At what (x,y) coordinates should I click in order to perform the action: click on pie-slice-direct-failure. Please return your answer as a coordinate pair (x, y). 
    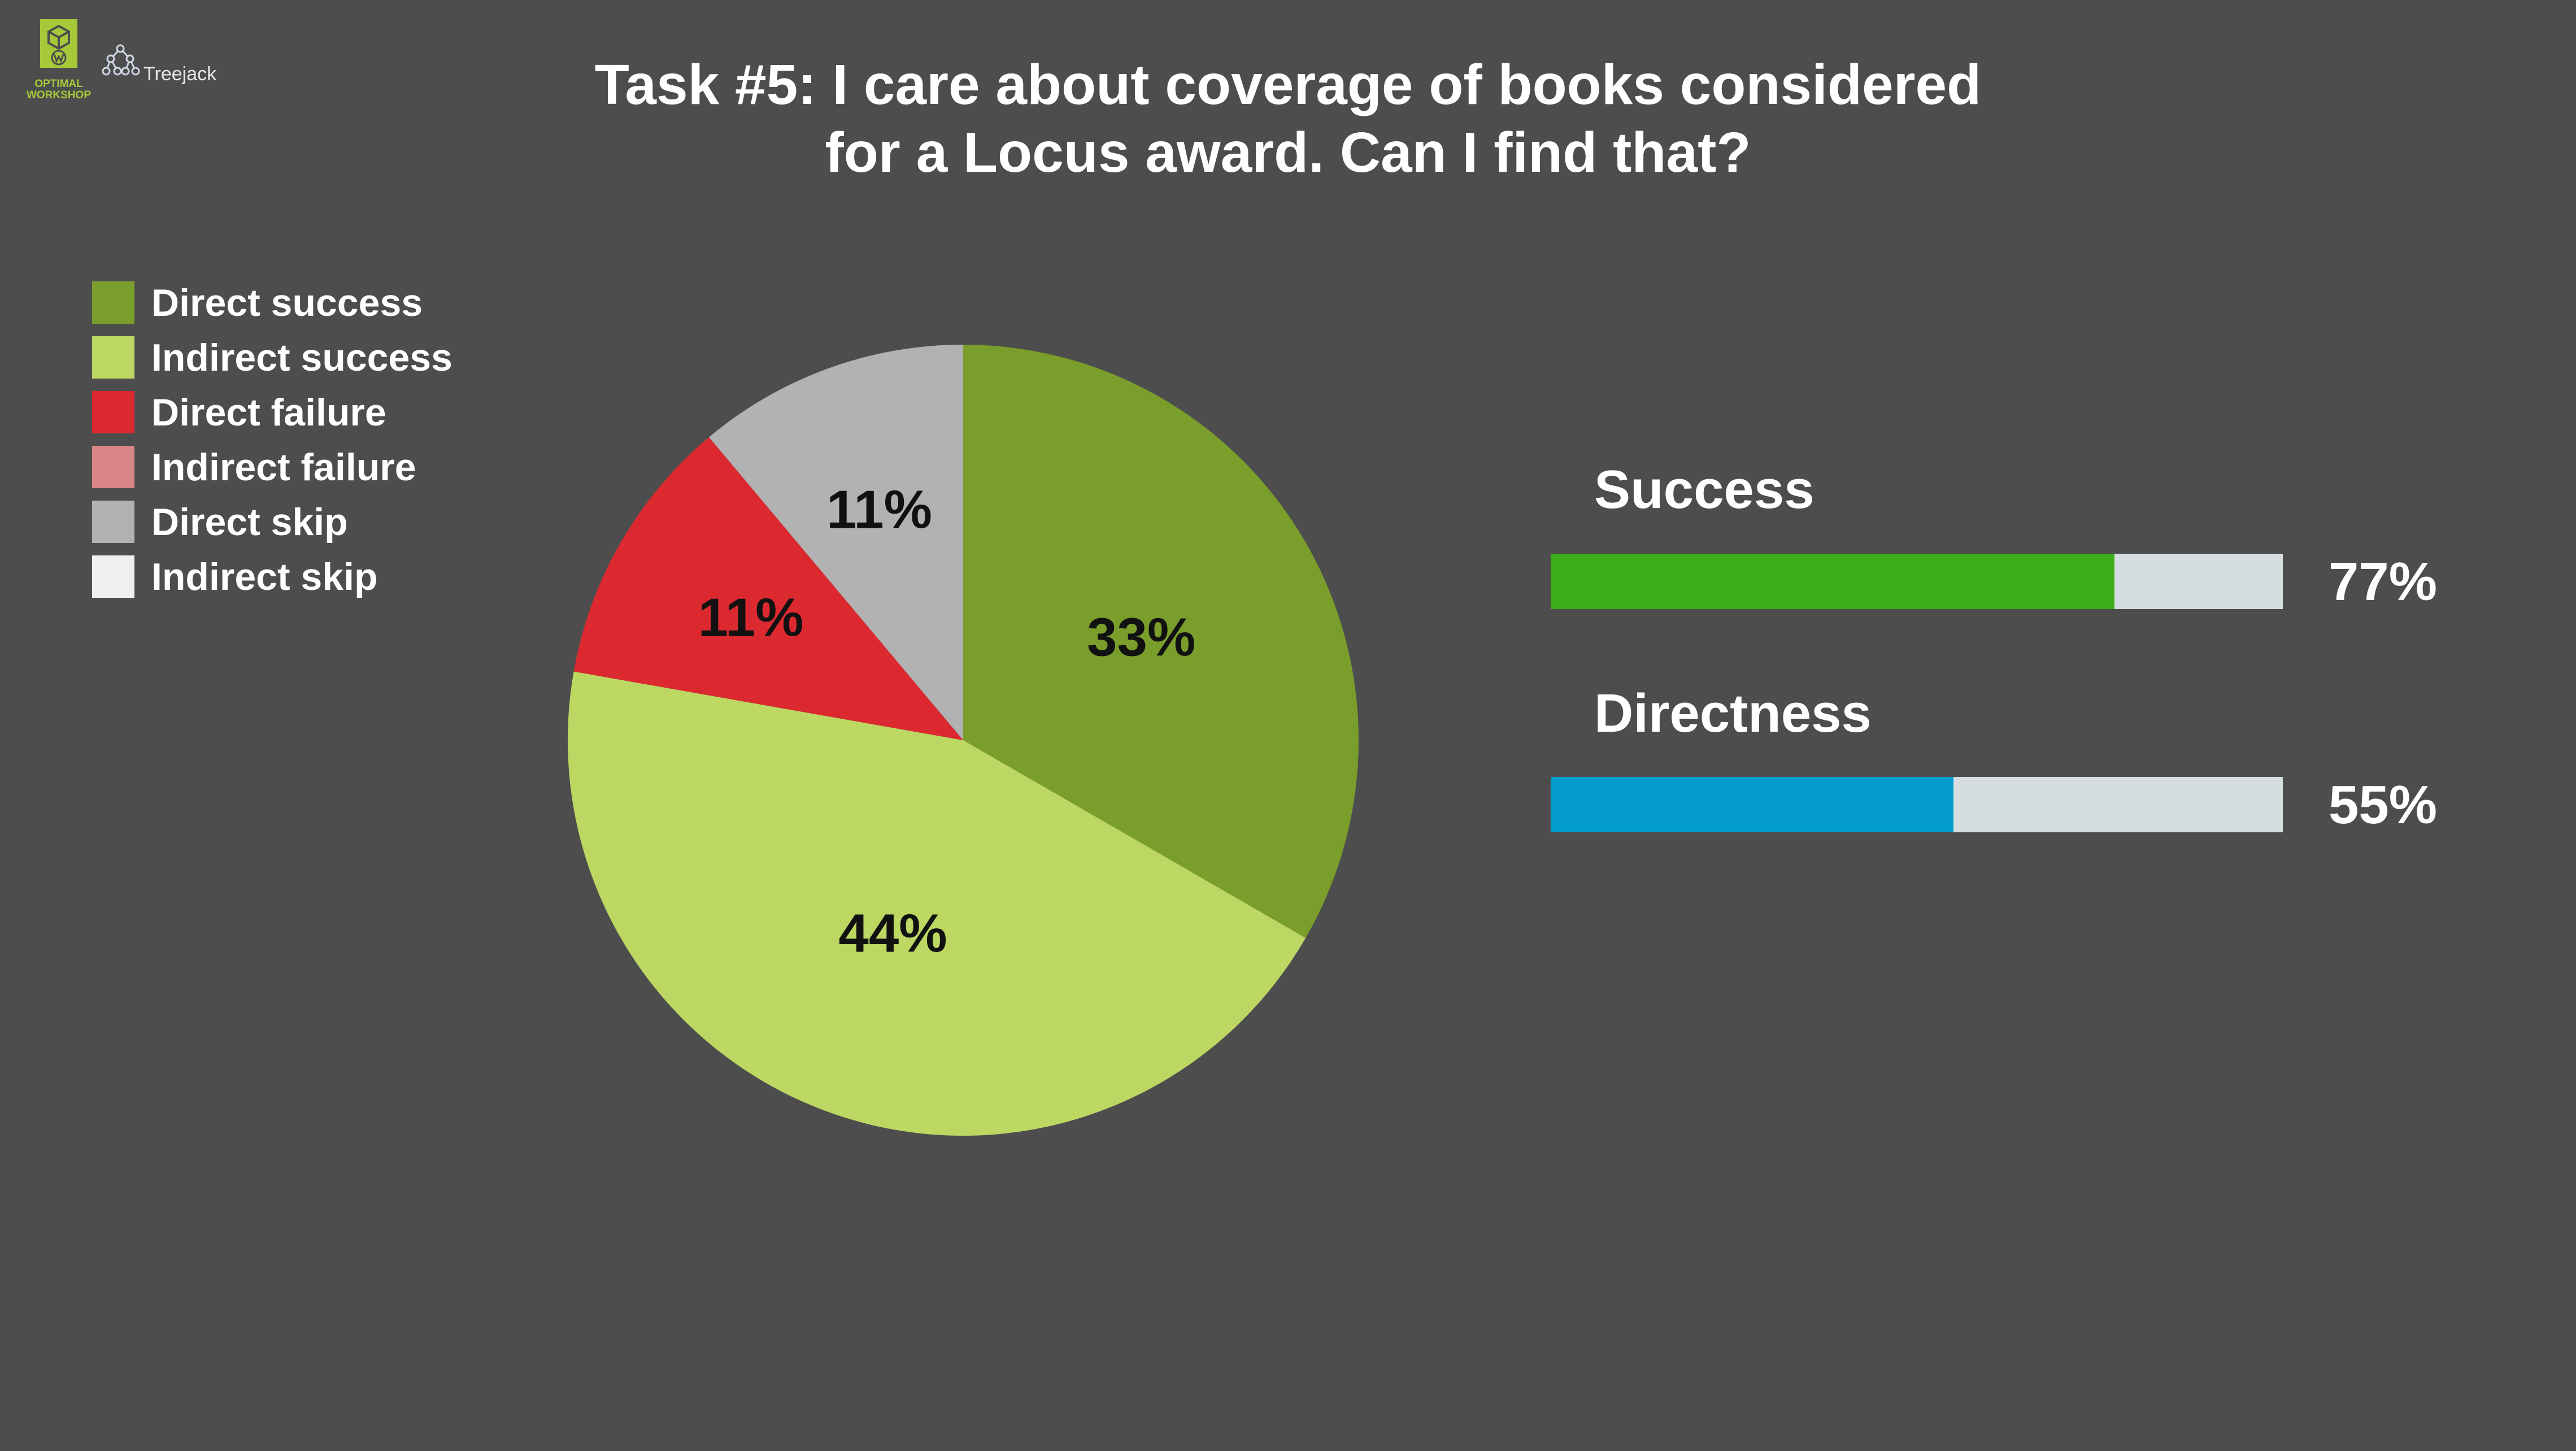
    Looking at the image, I should click on (768, 588).